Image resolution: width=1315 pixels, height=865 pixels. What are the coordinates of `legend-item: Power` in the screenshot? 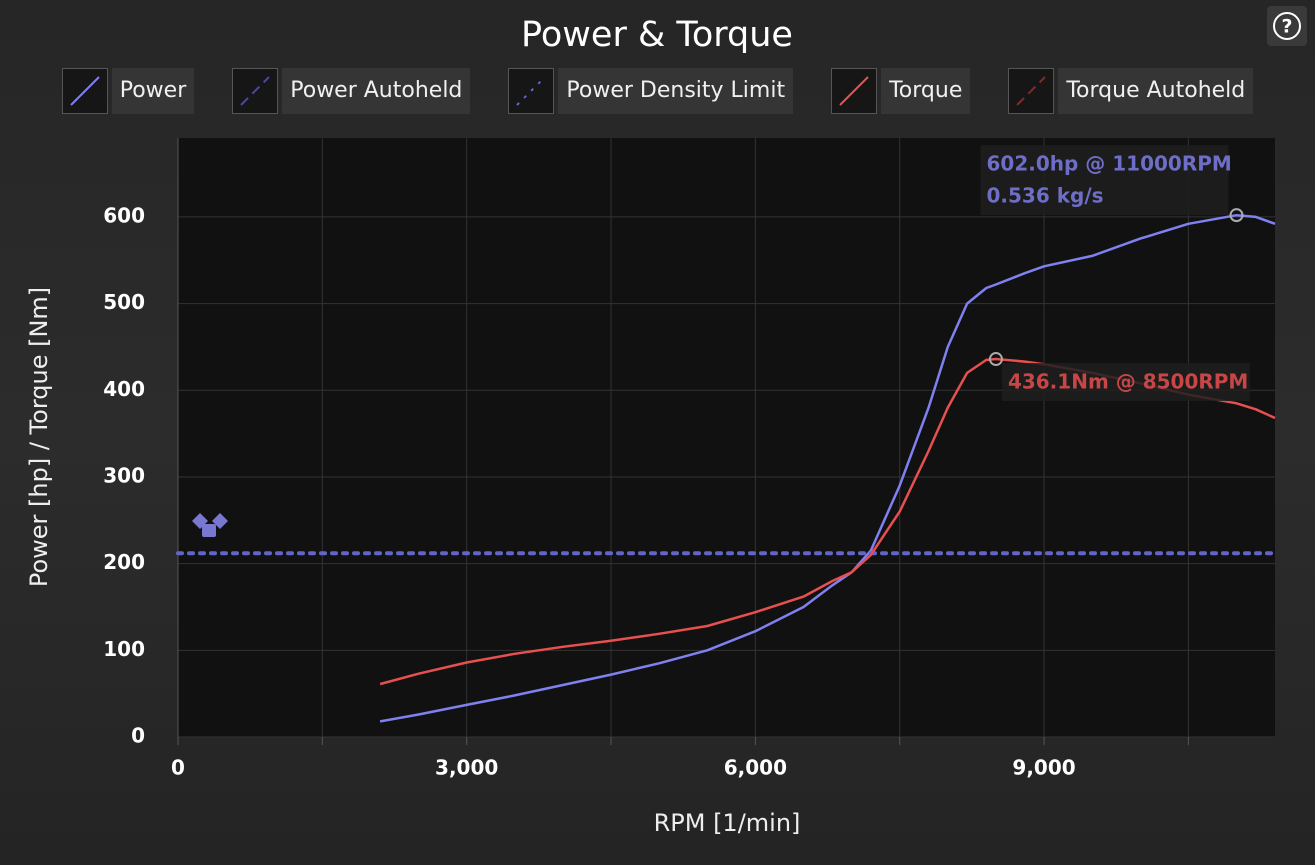 It's located at (128, 91).